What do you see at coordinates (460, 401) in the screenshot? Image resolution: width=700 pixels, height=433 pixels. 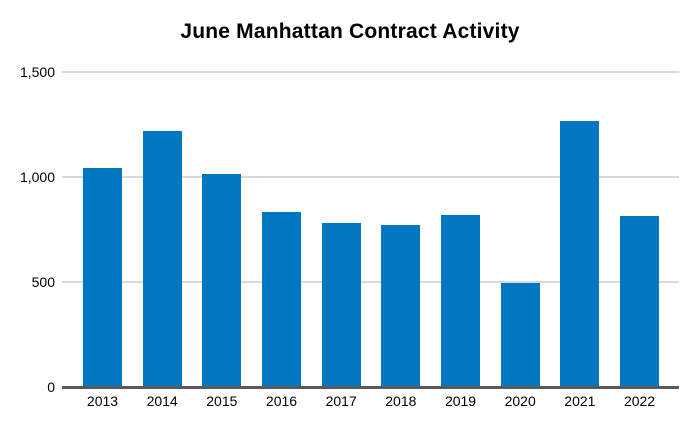 I see `x-tick-label-2019: 2019` at bounding box center [460, 401].